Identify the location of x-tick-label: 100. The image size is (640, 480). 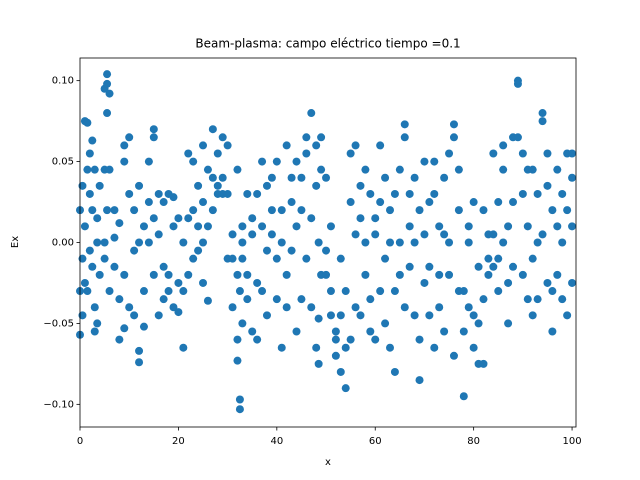
(572, 441).